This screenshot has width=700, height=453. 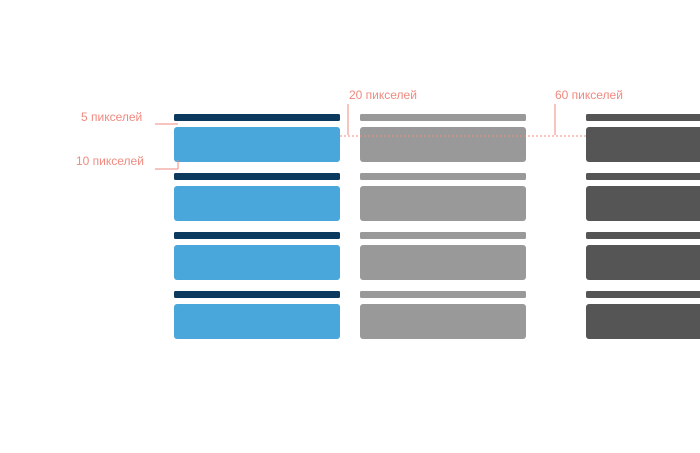 I want to click on annotation-lines, so click(x=370, y=137).